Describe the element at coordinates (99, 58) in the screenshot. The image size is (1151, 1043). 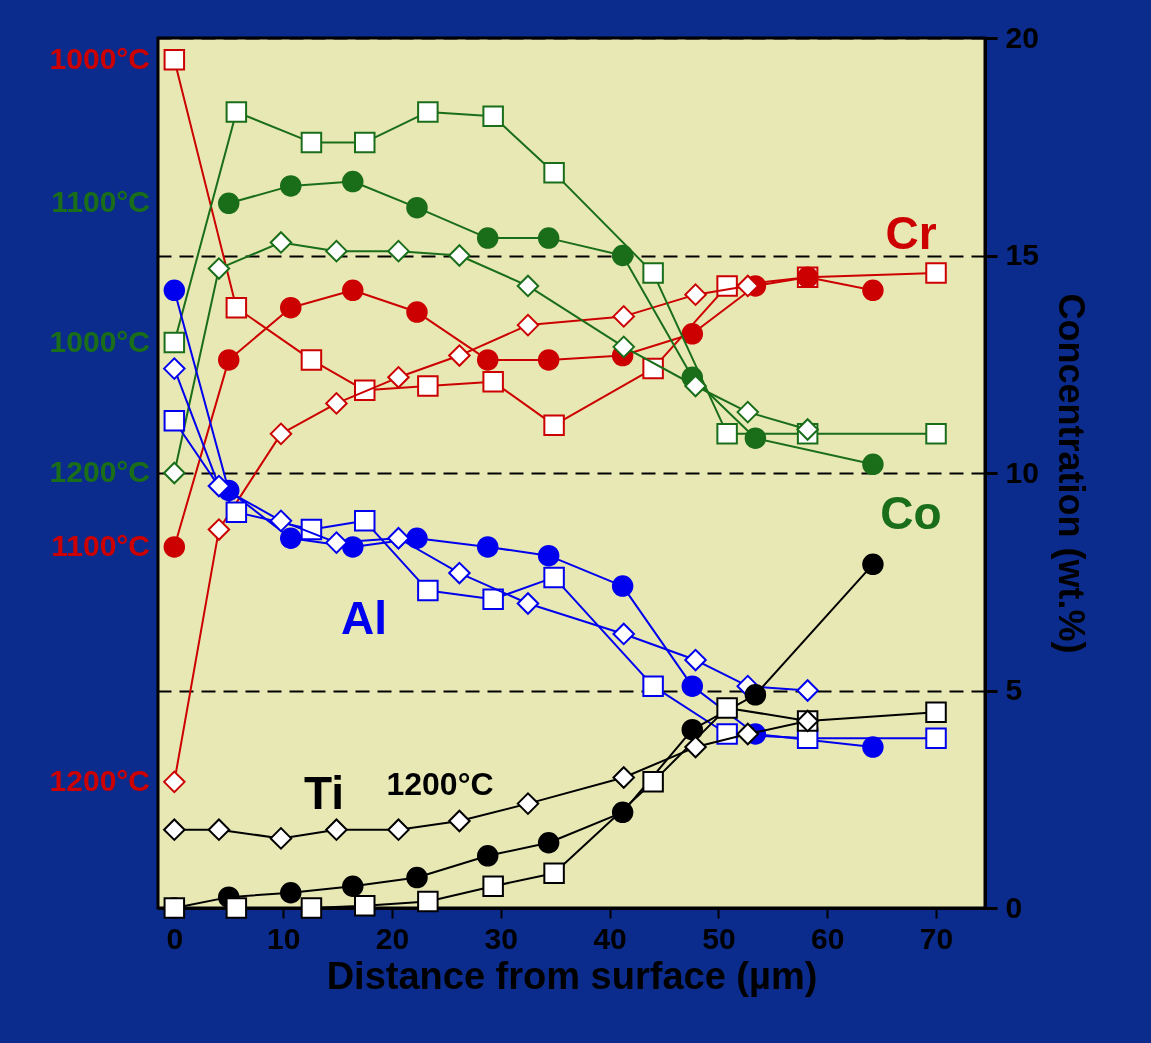
I see `series-label: 1000°C` at that location.